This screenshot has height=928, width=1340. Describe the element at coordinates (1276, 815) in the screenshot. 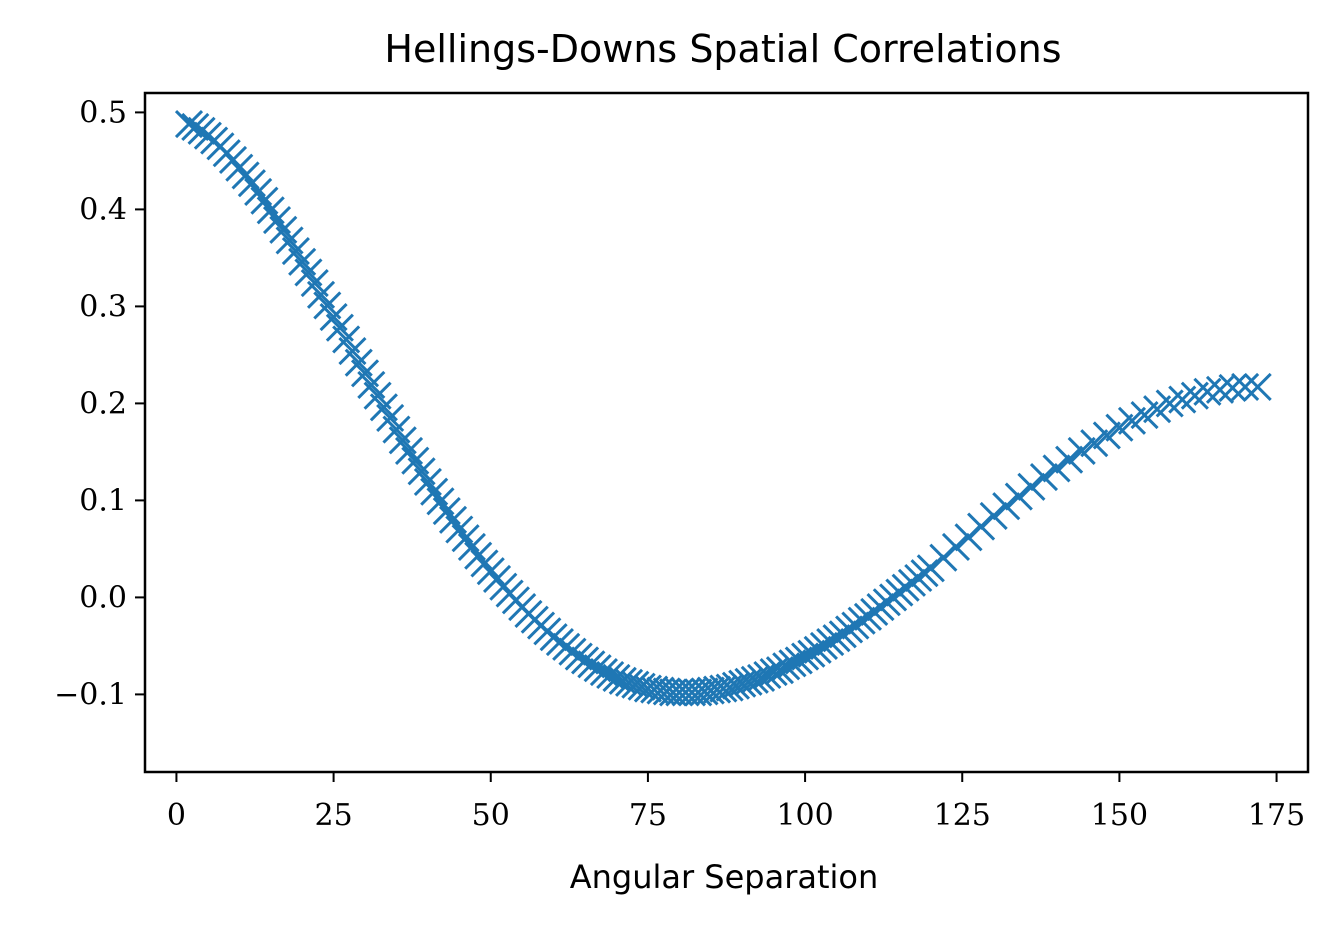

I see `x-tick-label: 175` at that location.